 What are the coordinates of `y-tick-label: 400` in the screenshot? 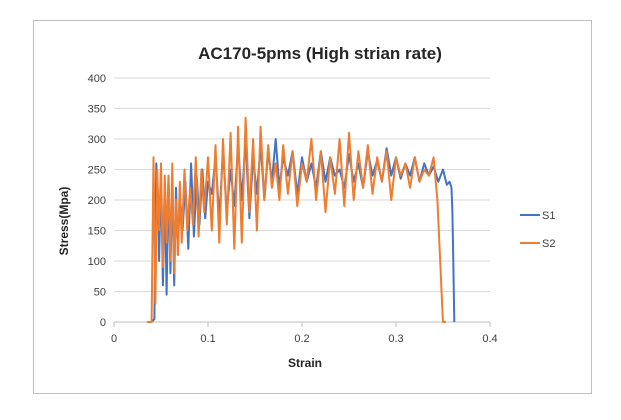 It's located at (97, 79).